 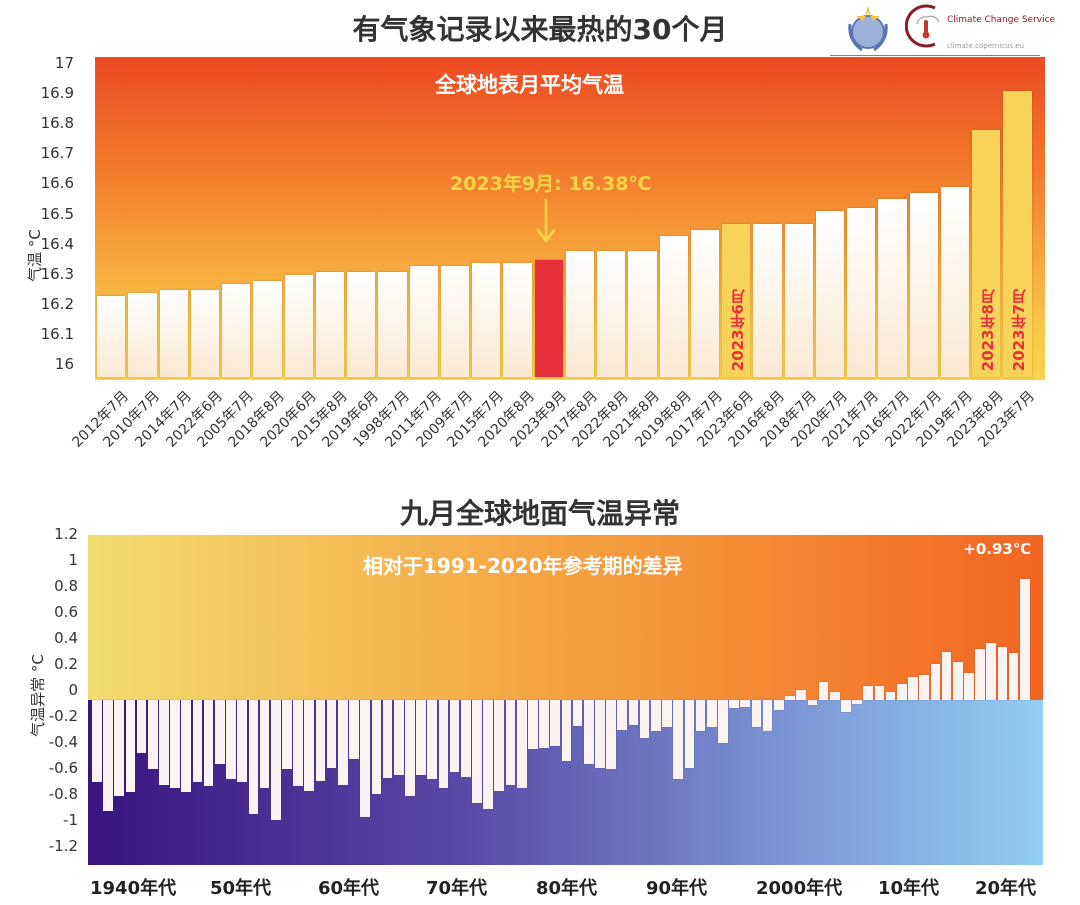 What do you see at coordinates (523, 566) in the screenshot?
I see `bottom-chart-subtitle: 相对于1991-2020年参考期的差异` at bounding box center [523, 566].